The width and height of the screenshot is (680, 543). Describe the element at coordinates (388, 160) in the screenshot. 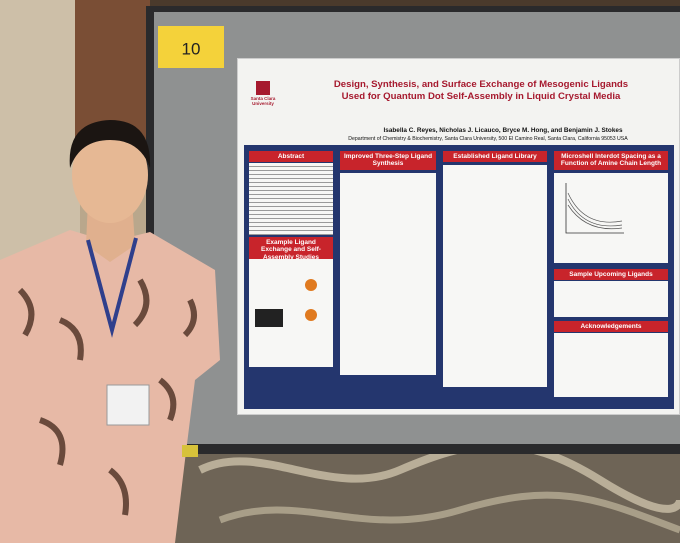

I see `section-header: Improved Three-Step Ligand Synthesis` at that location.